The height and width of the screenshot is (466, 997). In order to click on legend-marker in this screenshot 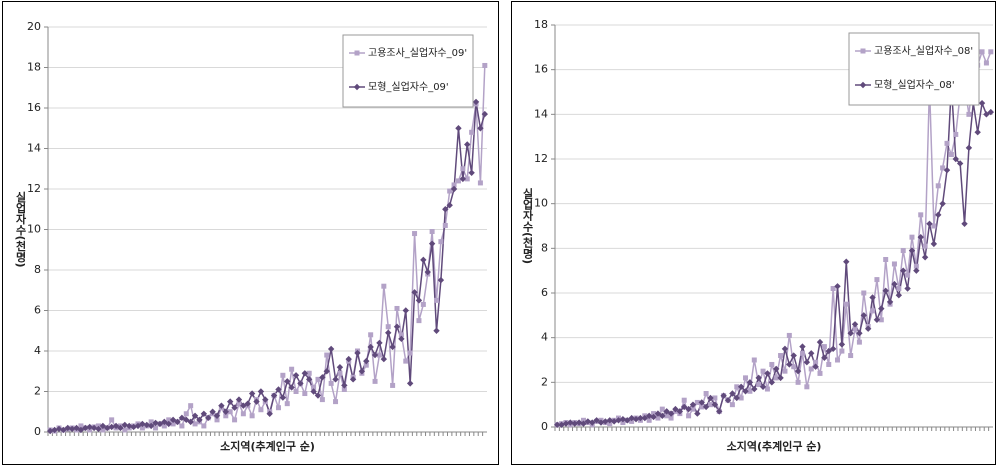, I will do `click(863, 85)`.